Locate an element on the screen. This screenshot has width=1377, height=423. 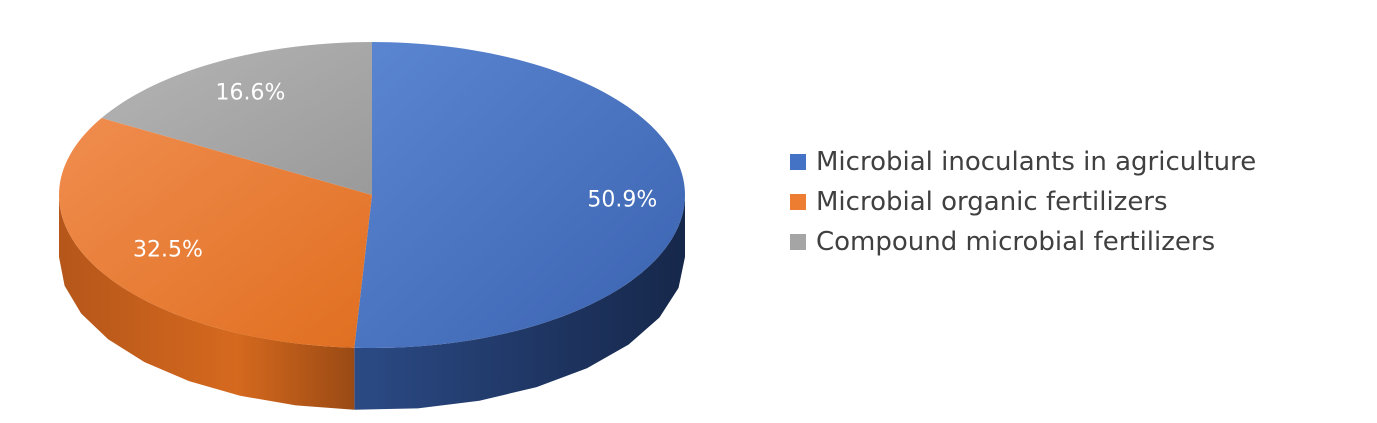
legend-label-organic-fertilizers: Microbial organic fertilizers is located at coordinates (992, 202).